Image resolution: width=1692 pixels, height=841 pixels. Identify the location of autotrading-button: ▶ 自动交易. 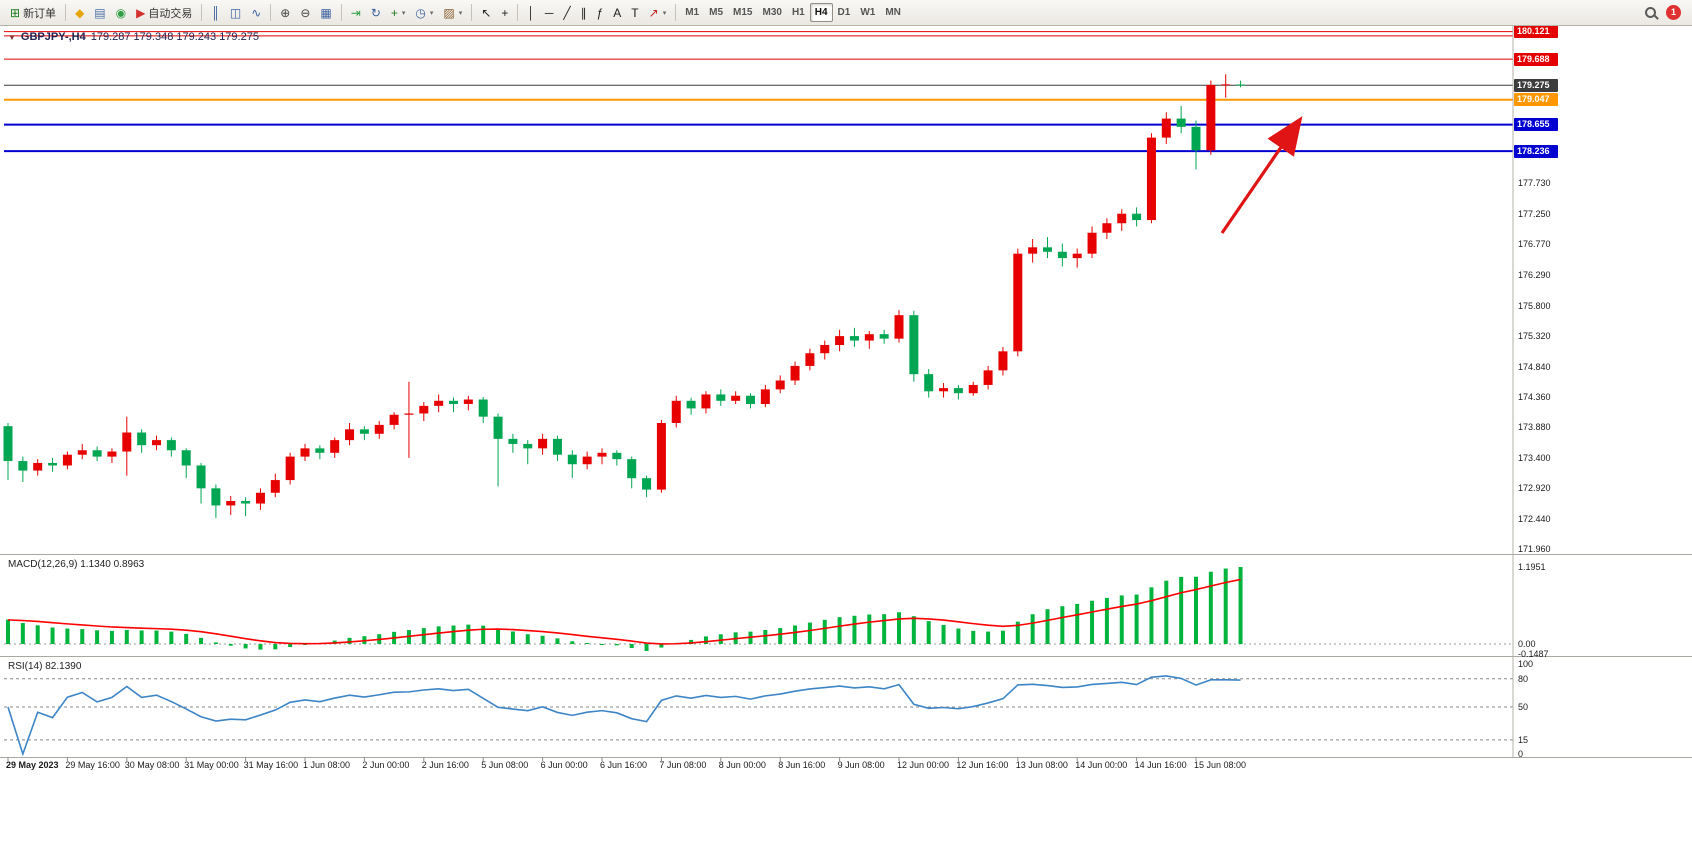
(164, 12).